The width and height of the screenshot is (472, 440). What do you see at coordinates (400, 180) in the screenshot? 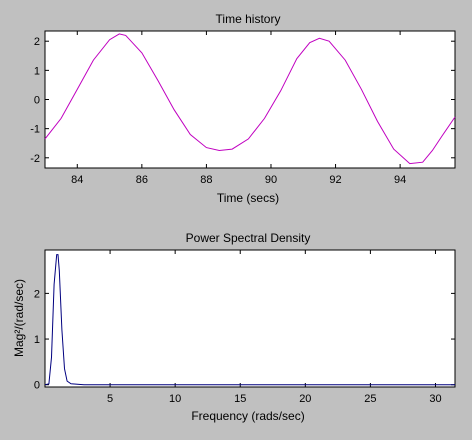
I see `time-history-xtick-label: 94` at bounding box center [400, 180].